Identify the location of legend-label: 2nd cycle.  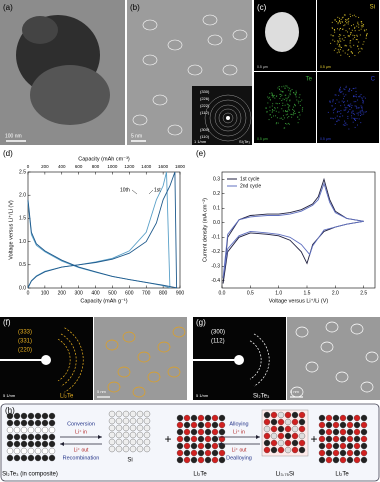
(250, 186).